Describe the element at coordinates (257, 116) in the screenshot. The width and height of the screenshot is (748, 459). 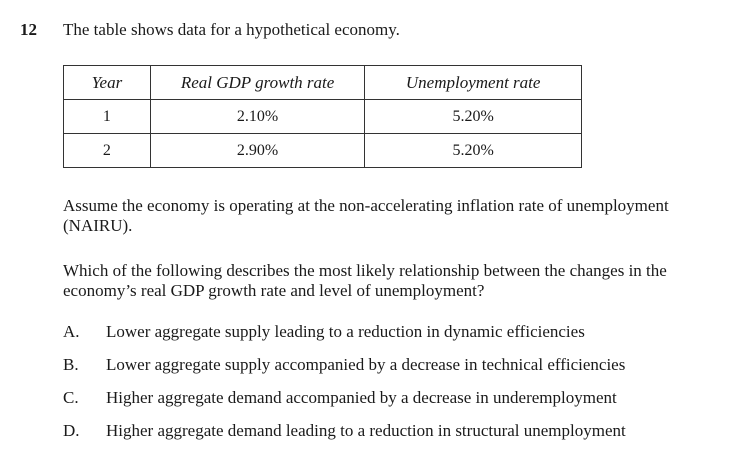
I see `cell-gdp-growth: 2.10%` at that location.